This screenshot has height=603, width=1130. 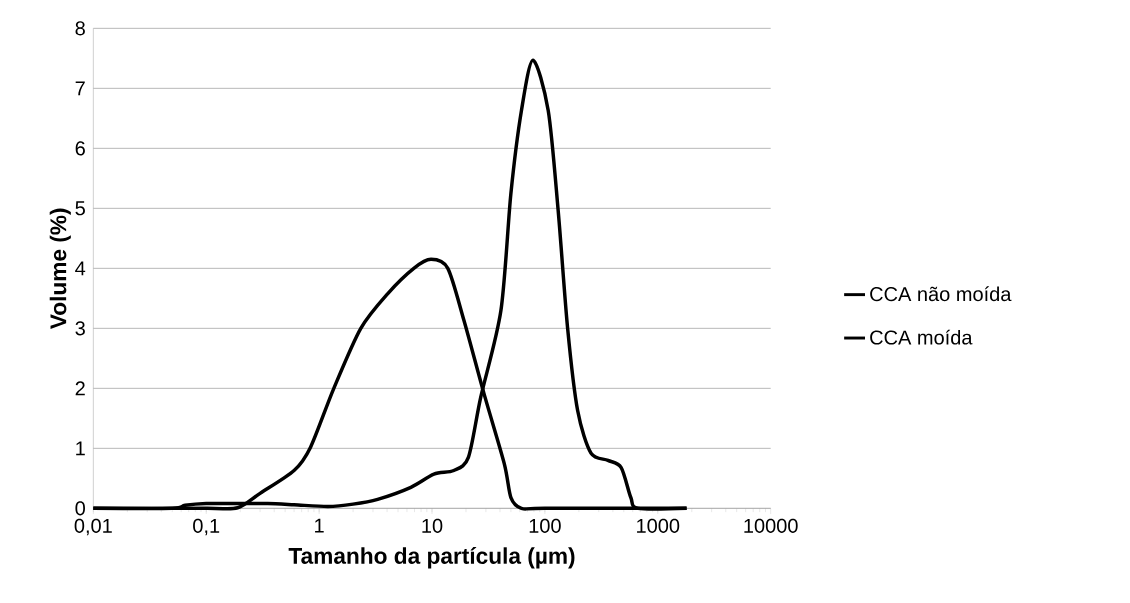 I want to click on x-tick-label: 100, so click(x=545, y=525).